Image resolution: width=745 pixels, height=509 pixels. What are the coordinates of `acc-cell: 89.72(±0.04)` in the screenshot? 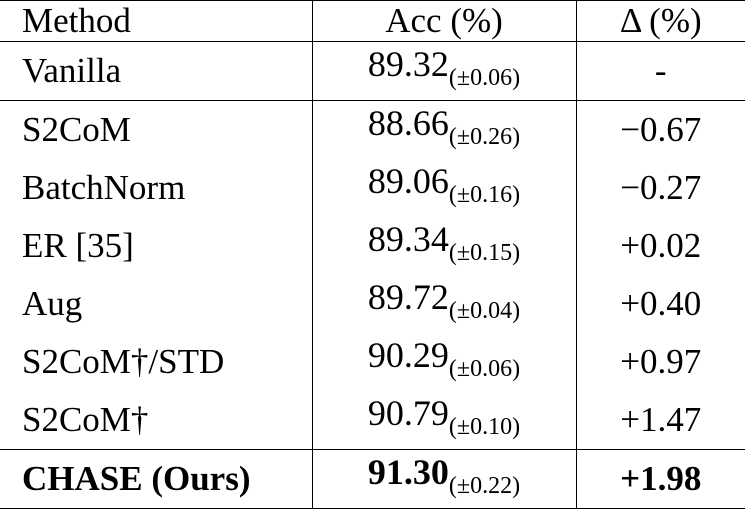 It's located at (443, 304).